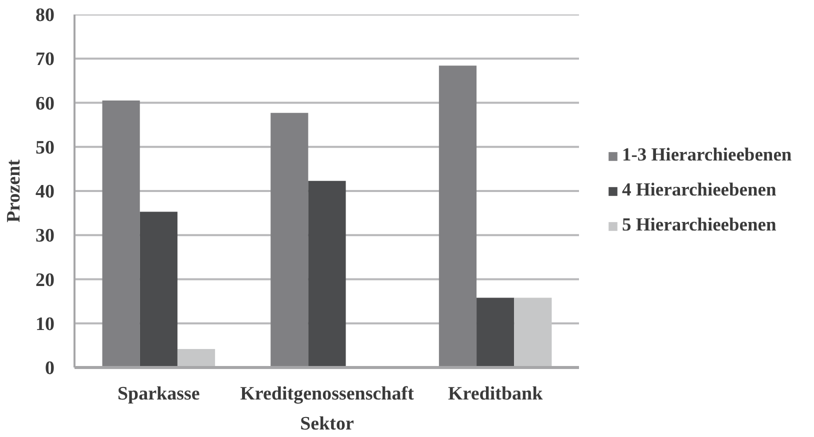  Describe the element at coordinates (14, 190) in the screenshot. I see `y-axis-title: Prozent` at that location.